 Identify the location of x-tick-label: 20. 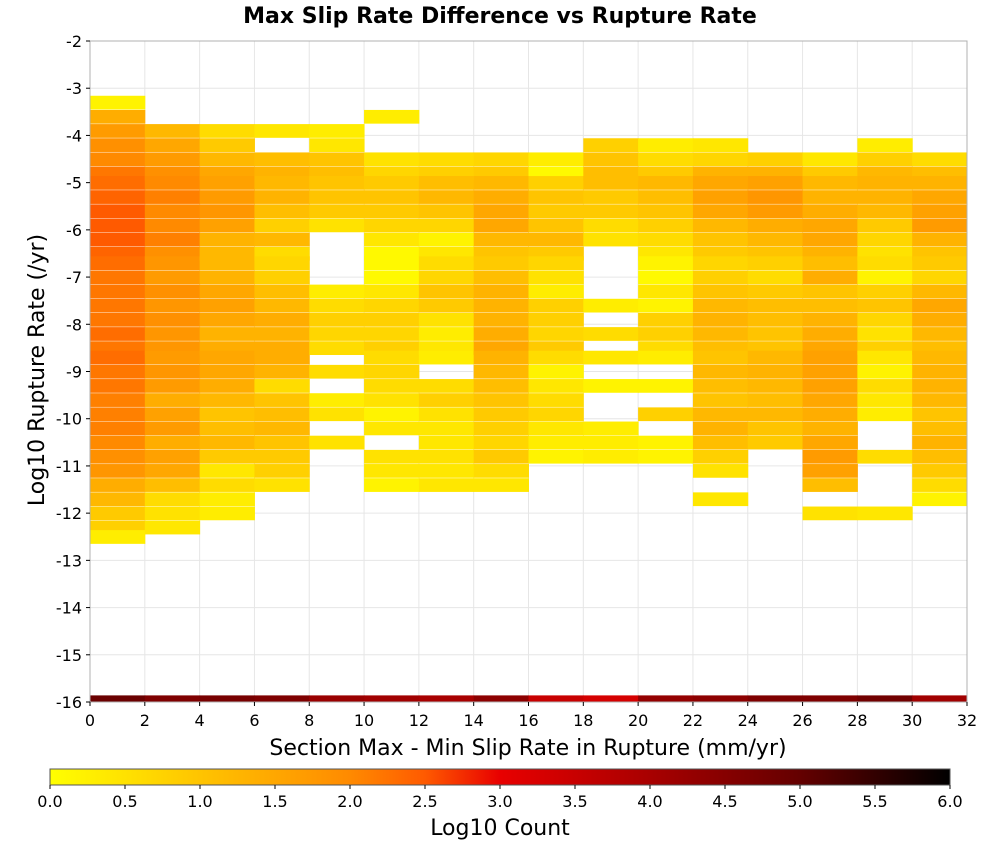
(638, 720).